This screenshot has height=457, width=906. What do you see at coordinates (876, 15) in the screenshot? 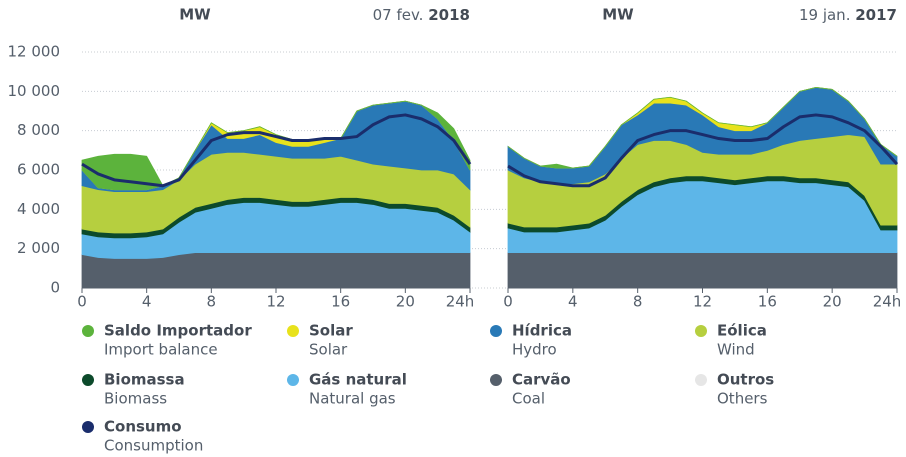
I see `date-year: 2017` at bounding box center [876, 15].